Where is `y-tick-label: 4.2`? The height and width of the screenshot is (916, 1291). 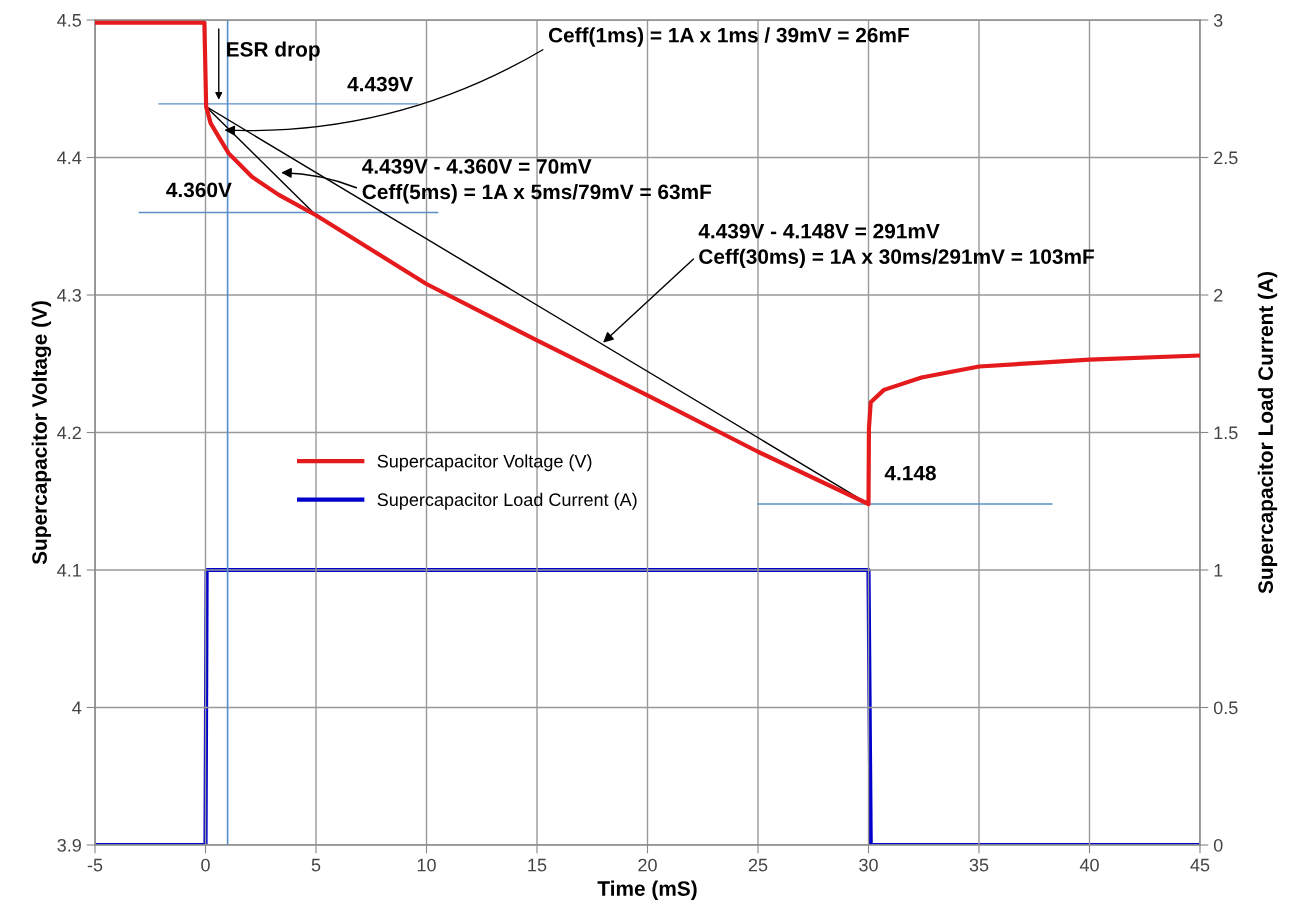
y-tick-label: 4.2 is located at coordinates (69, 433).